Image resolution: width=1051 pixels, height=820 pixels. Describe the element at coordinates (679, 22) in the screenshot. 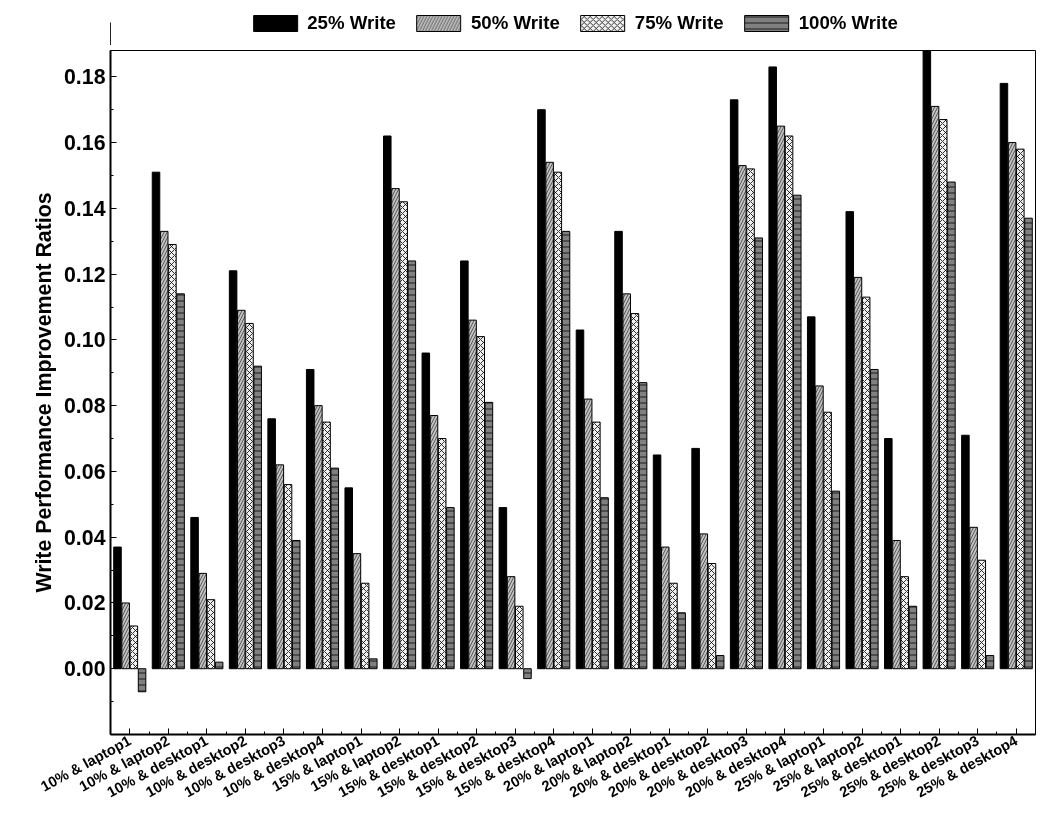

I see `legend-label: 75% Write` at that location.